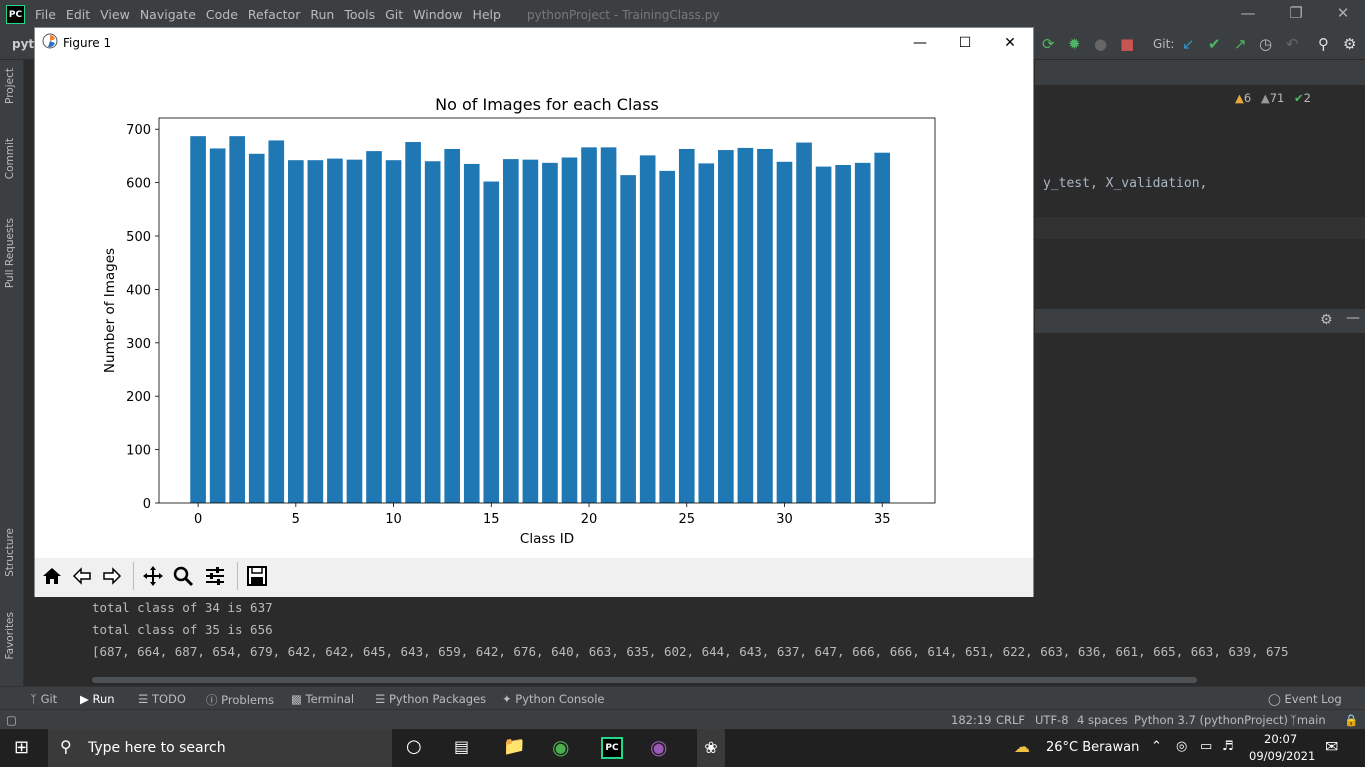 The height and width of the screenshot is (767, 1365). Describe the element at coordinates (1211, 720) in the screenshot. I see `python-interpreter: Python 3.7 (pythonProject)` at that location.